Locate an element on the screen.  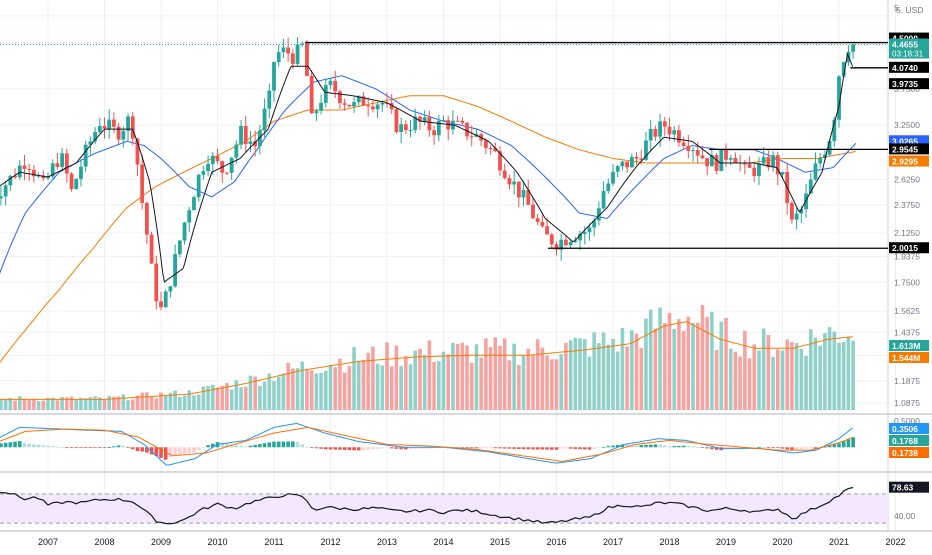
price-tick-label: 2.6250 is located at coordinates (907, 179).